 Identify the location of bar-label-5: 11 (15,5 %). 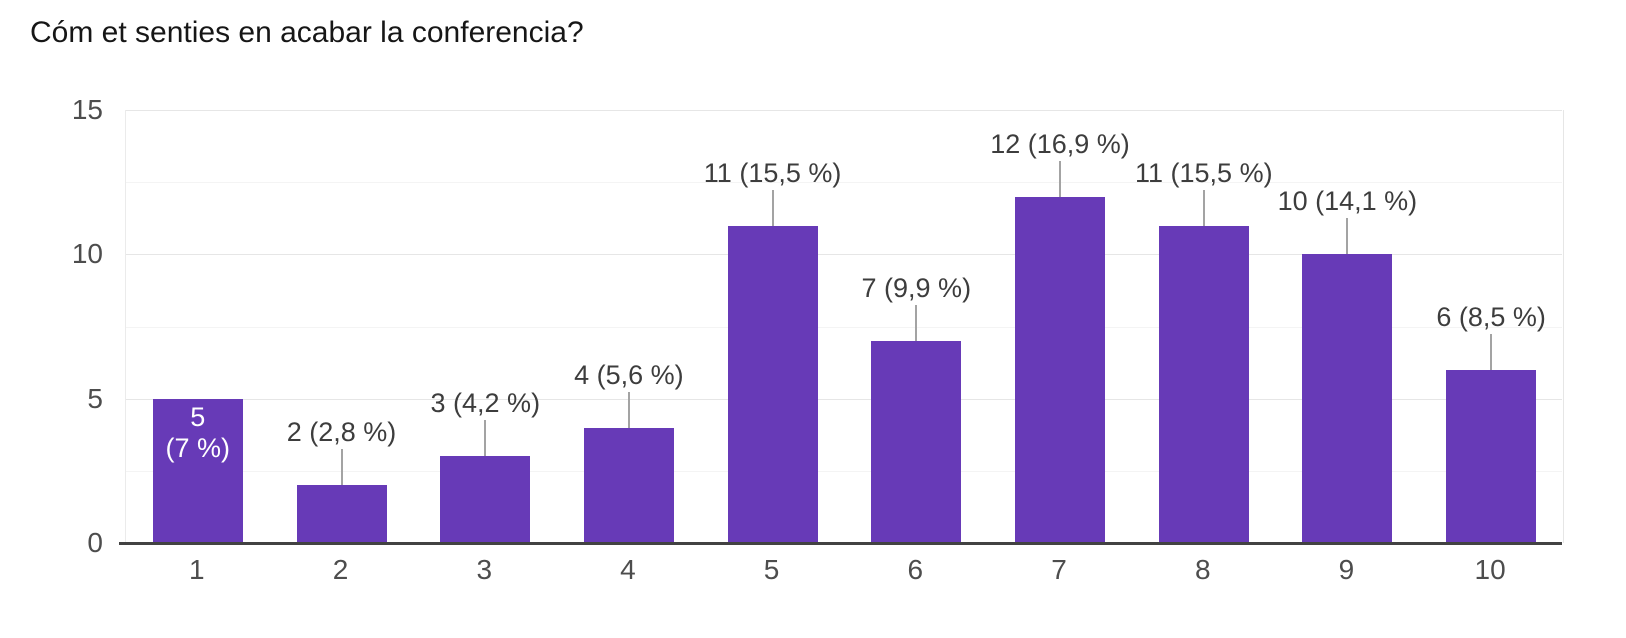
(772, 172).